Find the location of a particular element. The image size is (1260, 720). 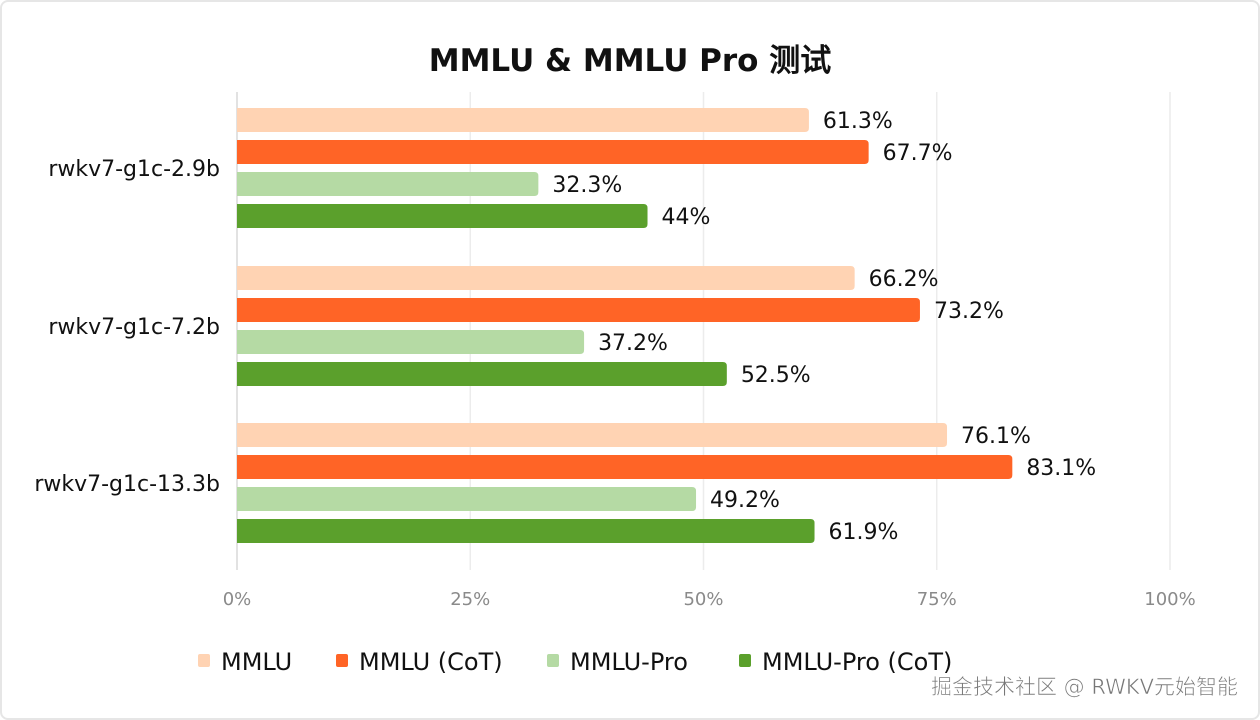

x-tick-label: 25% is located at coordinates (470, 599).